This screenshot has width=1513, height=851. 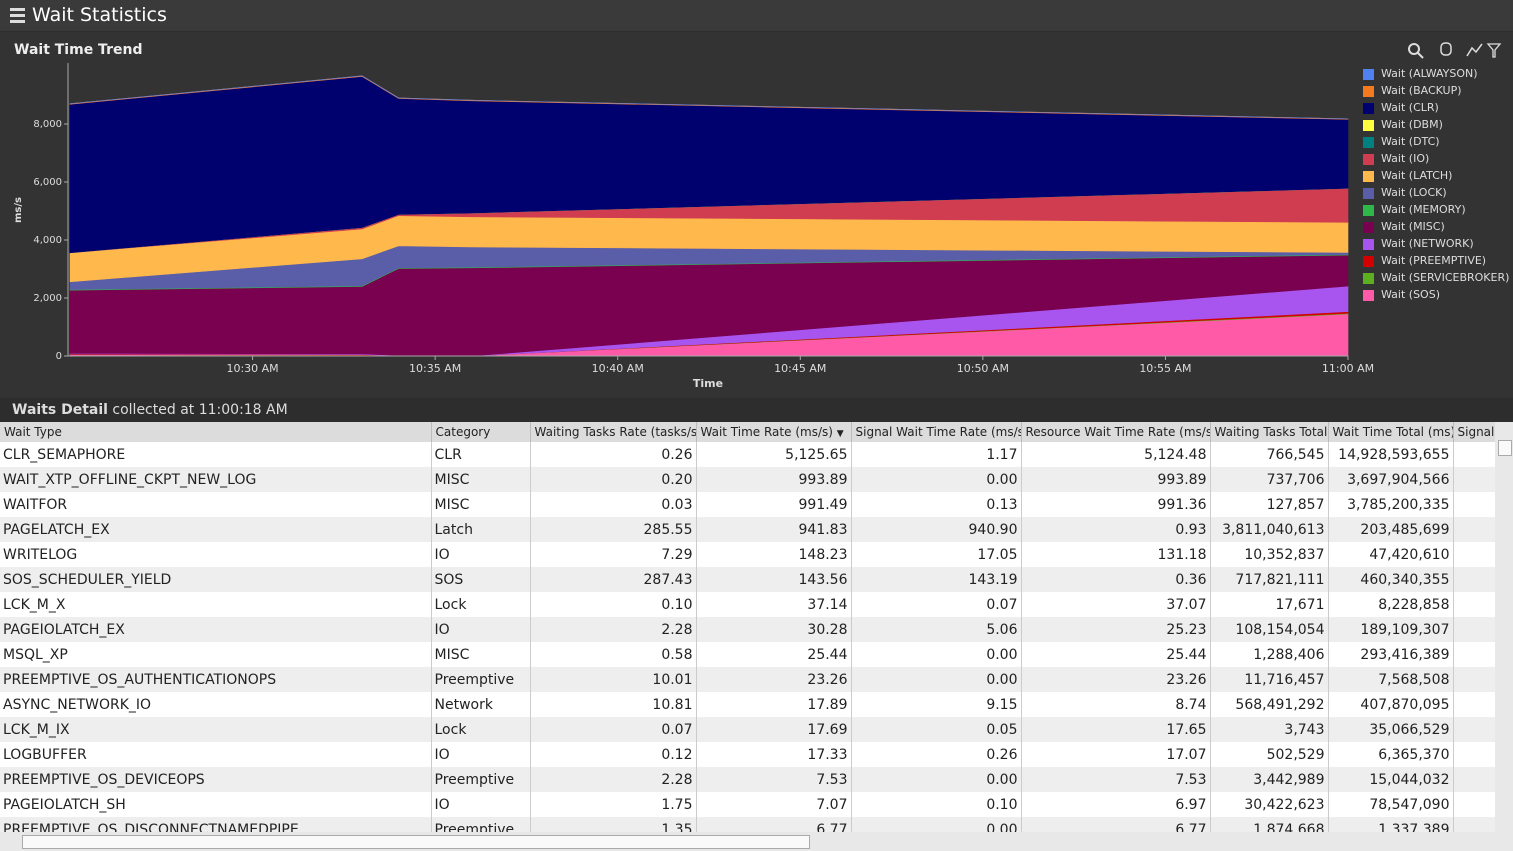 What do you see at coordinates (983, 368) in the screenshot?
I see `x-tick-label: 10:50 AM` at bounding box center [983, 368].